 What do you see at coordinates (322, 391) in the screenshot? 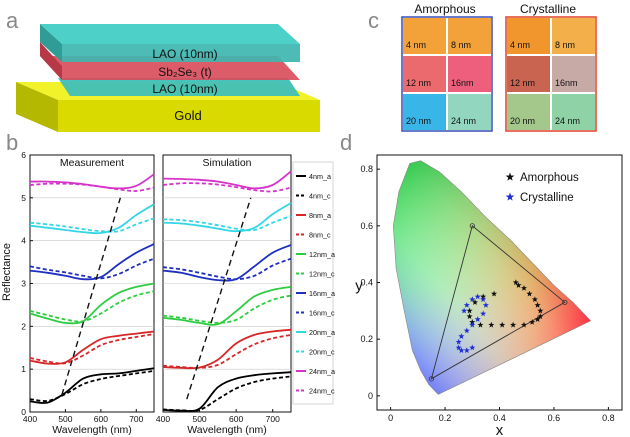
I see `legend-entry: 24nm_c` at bounding box center [322, 391].